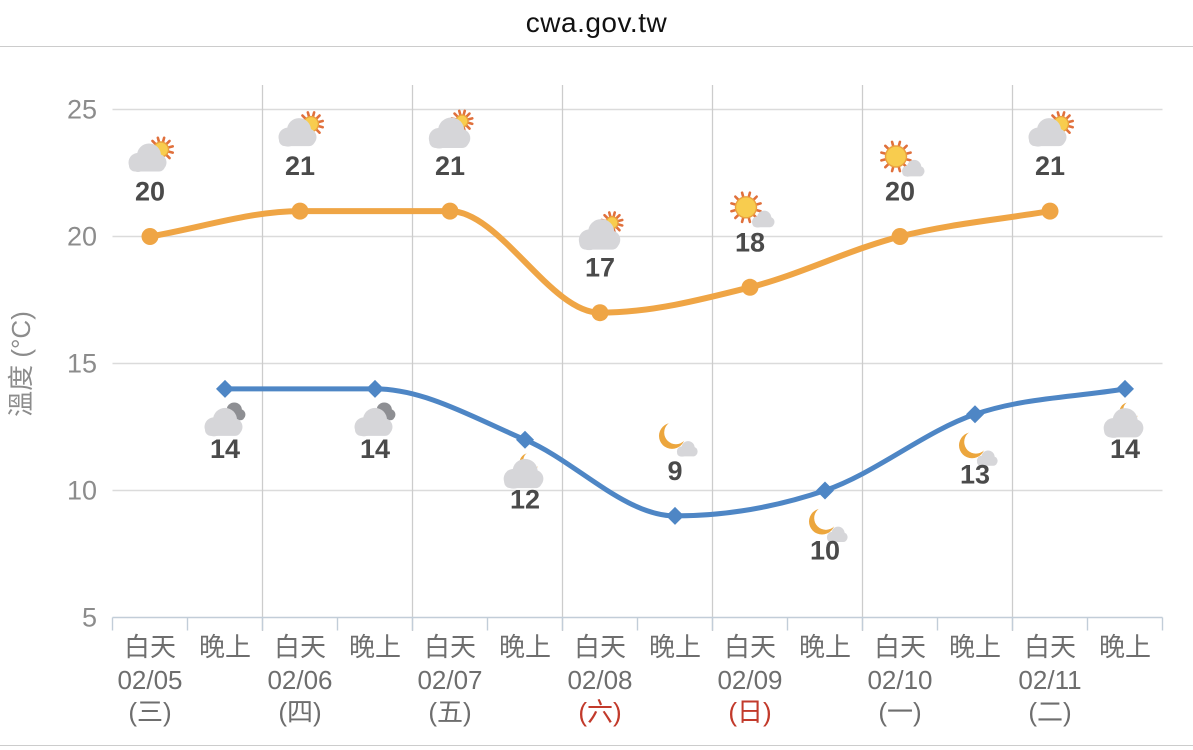 Image resolution: width=1193 pixels, height=750 pixels. I want to click on x-label-date: 02/06, so click(299, 680).